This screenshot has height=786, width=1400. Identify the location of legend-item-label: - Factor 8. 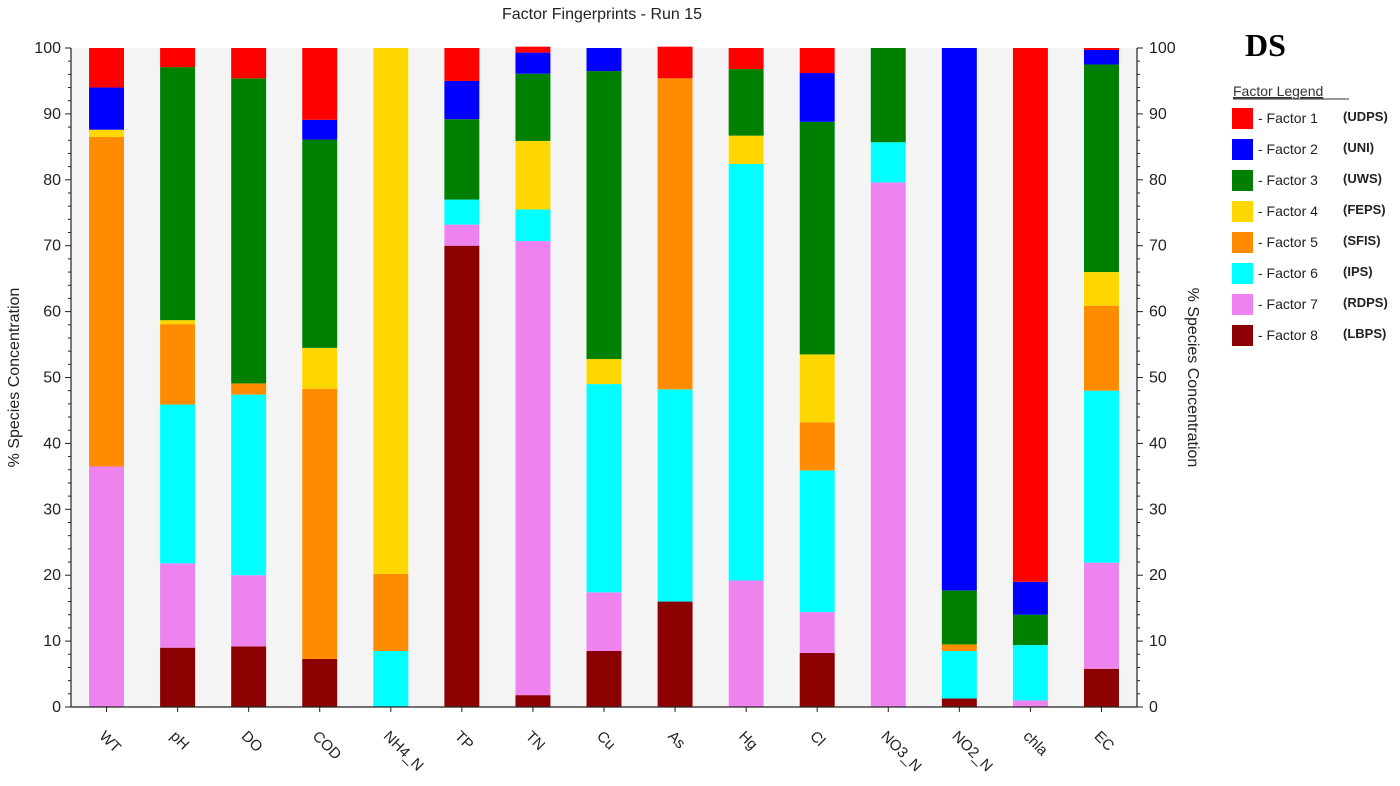
(1288, 335).